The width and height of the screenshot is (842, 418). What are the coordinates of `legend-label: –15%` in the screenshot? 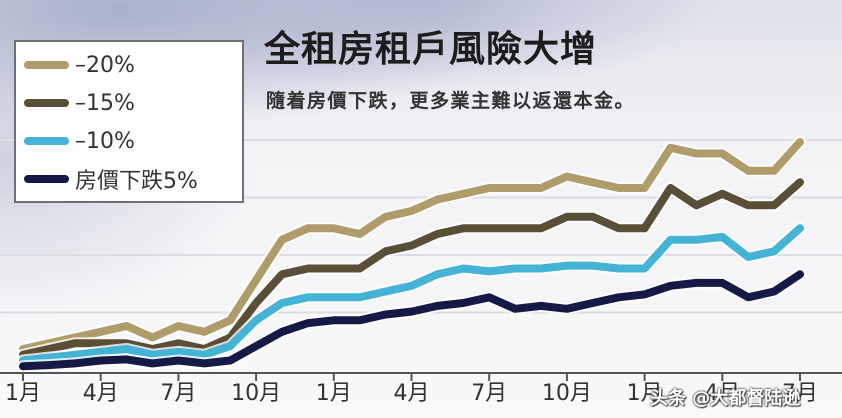 It's located at (105, 103).